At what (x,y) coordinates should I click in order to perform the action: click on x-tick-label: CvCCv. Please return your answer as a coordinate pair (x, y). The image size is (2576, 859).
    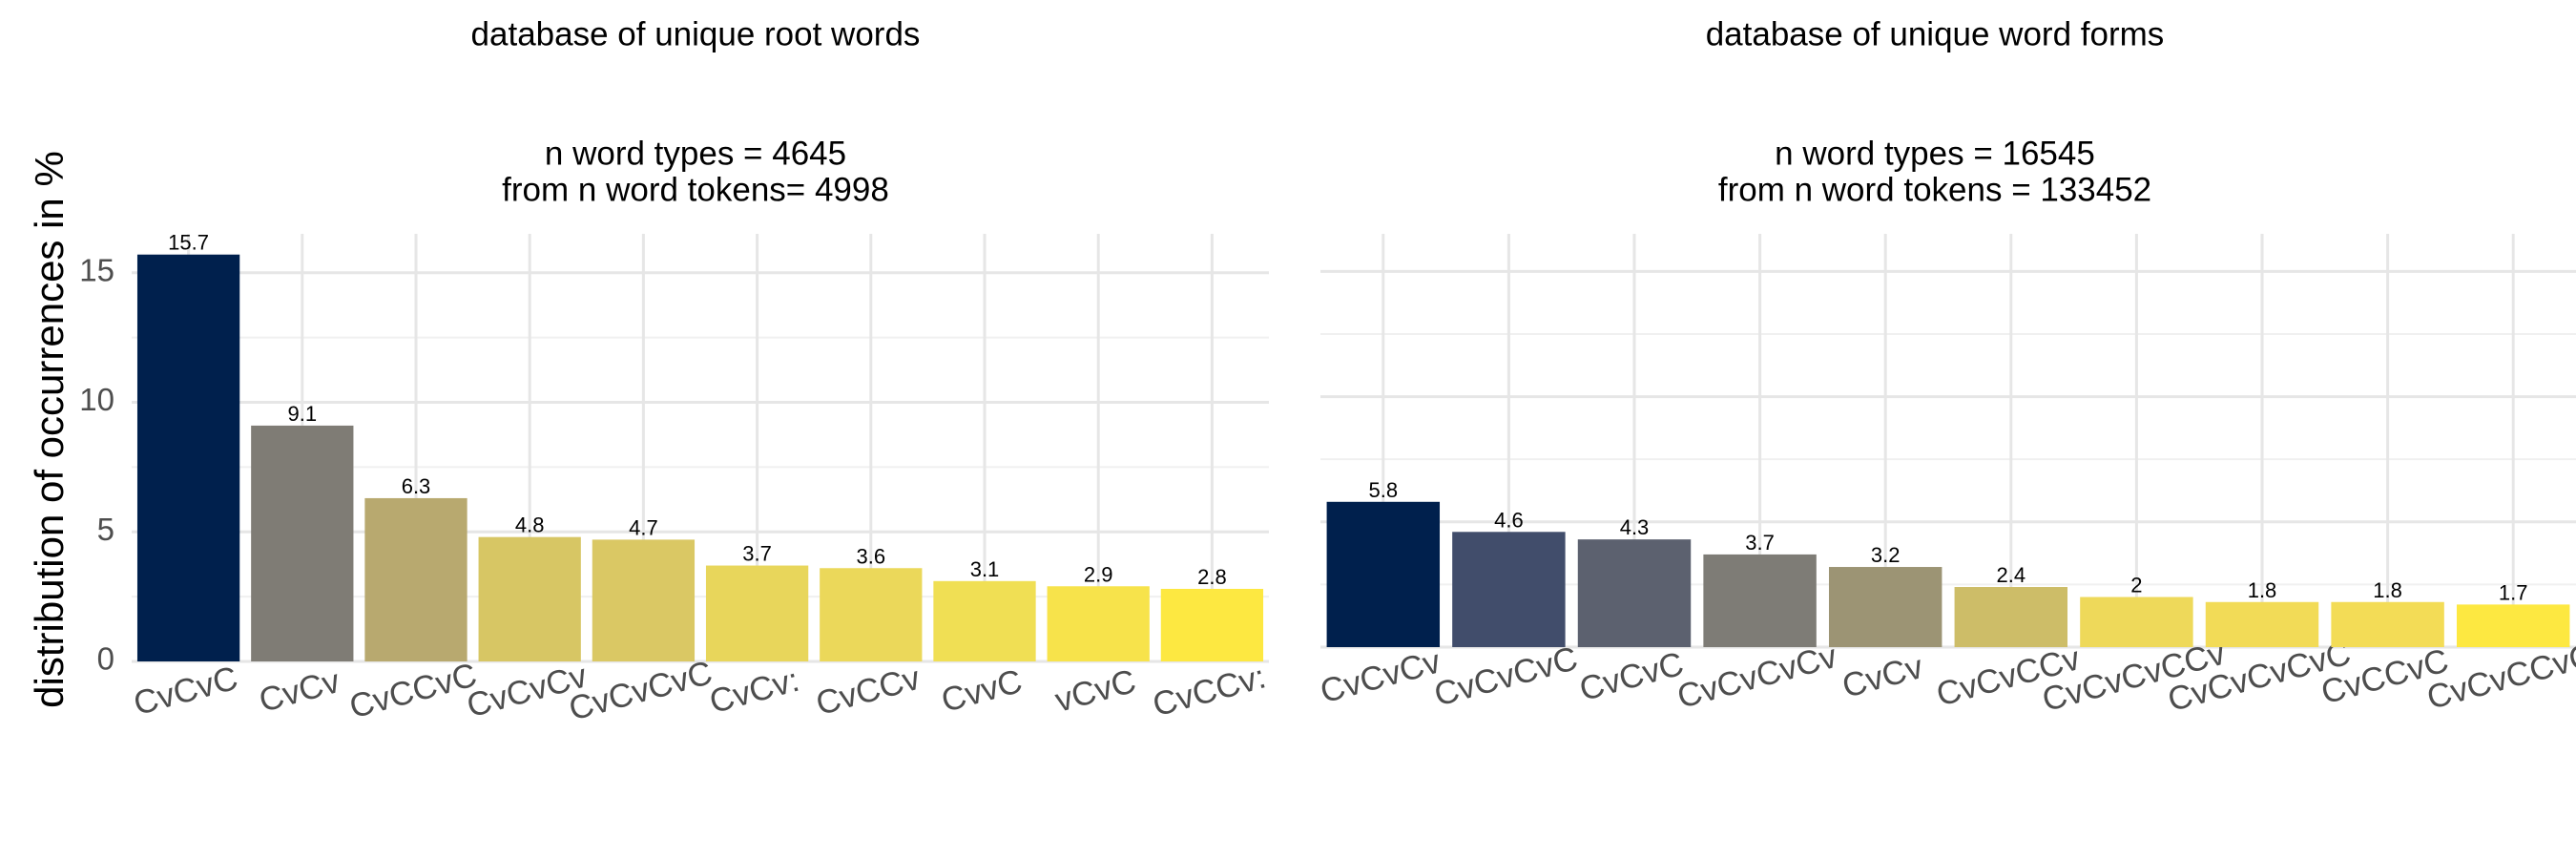
    Looking at the image, I should click on (868, 691).